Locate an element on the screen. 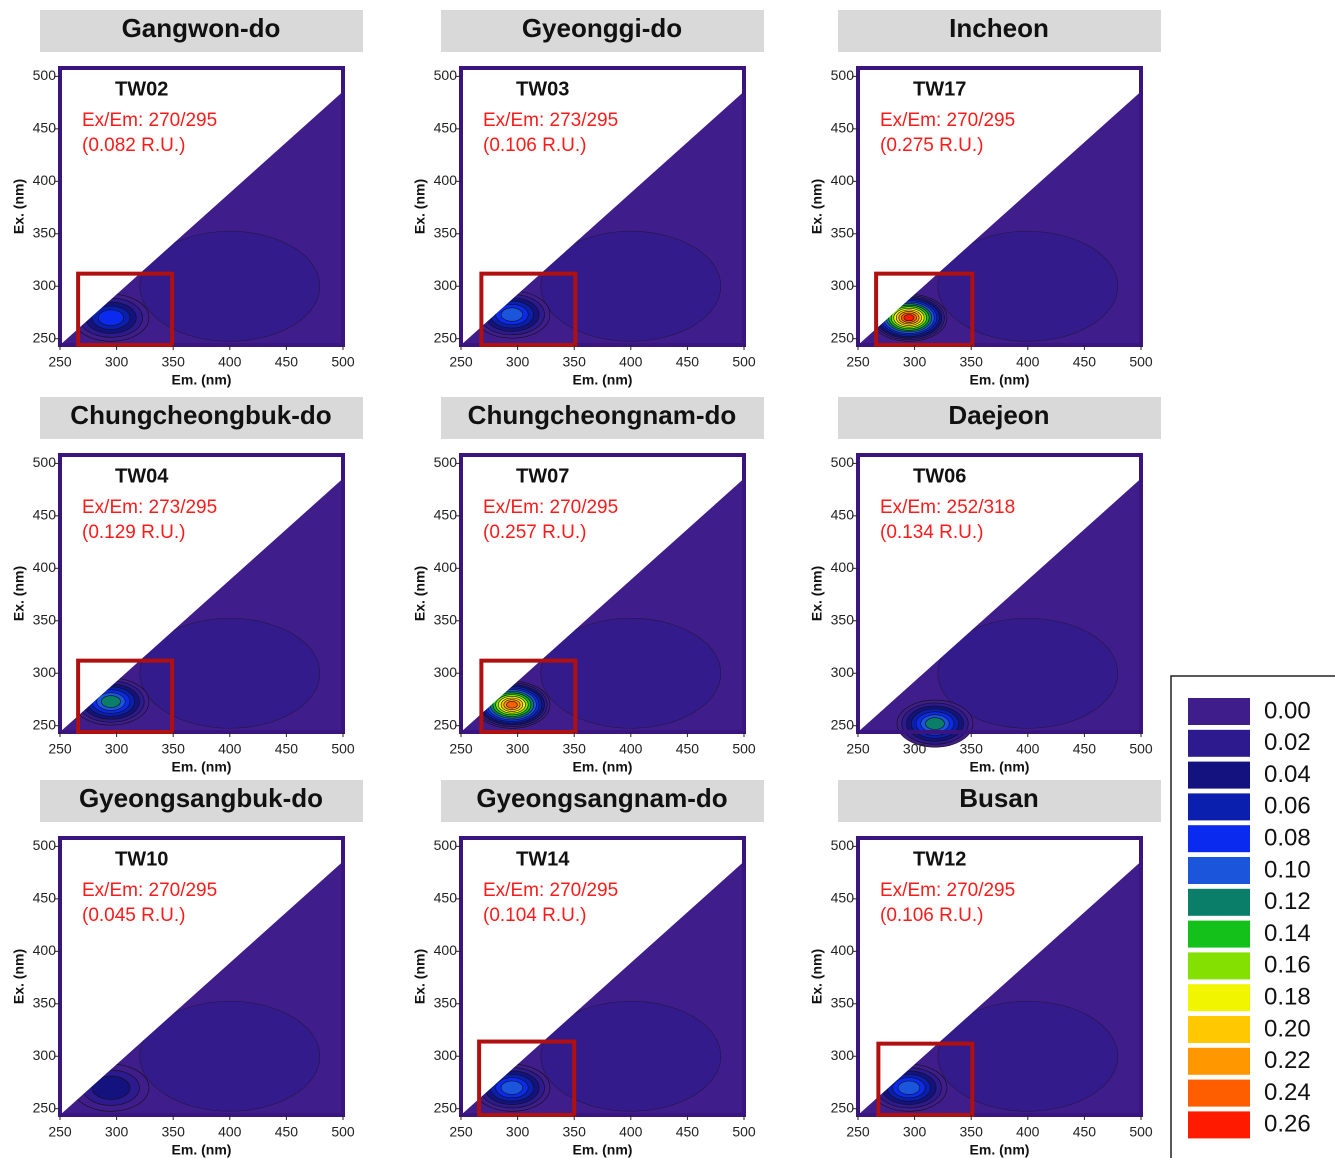 This screenshot has height=1158, width=1335. peak-contour is located at coordinates (110, 317).